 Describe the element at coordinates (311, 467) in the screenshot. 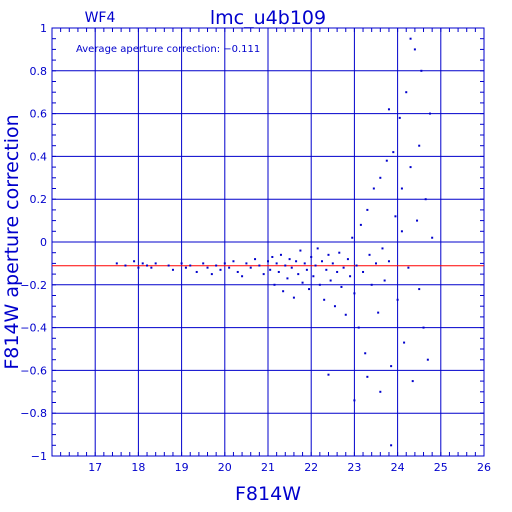

I see `x-tick-label: 22` at that location.